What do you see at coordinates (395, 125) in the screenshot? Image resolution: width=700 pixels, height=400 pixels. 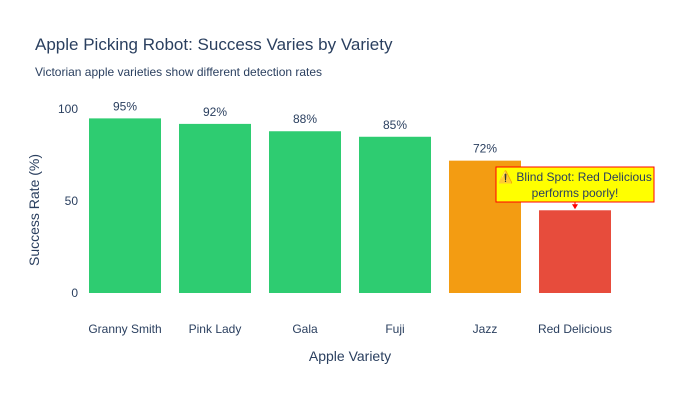 I see `bar-value-label: 85%` at bounding box center [395, 125].